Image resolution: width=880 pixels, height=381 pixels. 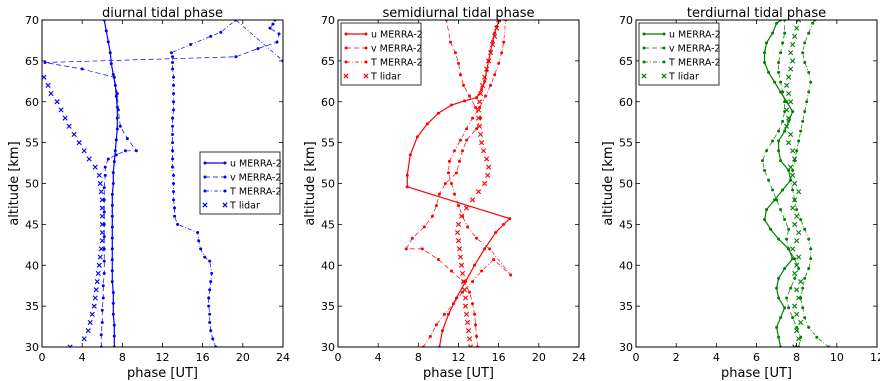 I want to click on x-tick-label: 8, so click(x=796, y=357).